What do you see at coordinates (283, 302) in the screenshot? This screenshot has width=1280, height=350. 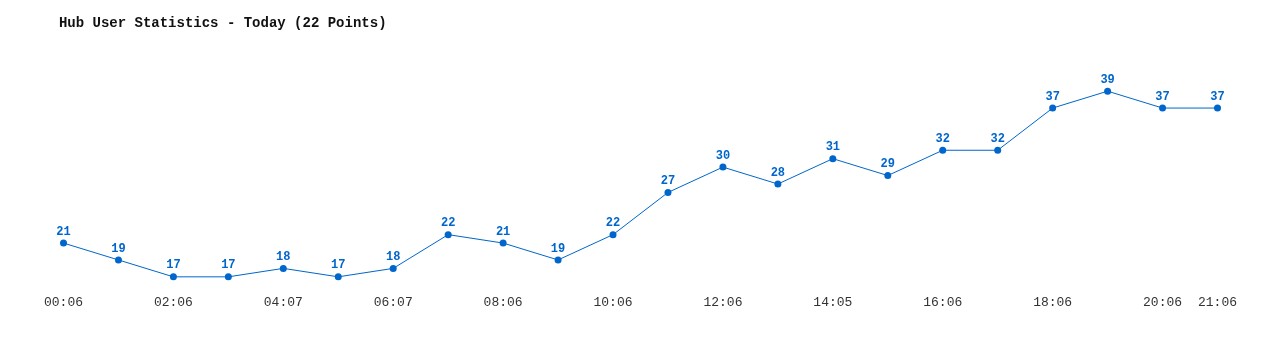 I see `x-tick-label: 04:07` at bounding box center [283, 302].